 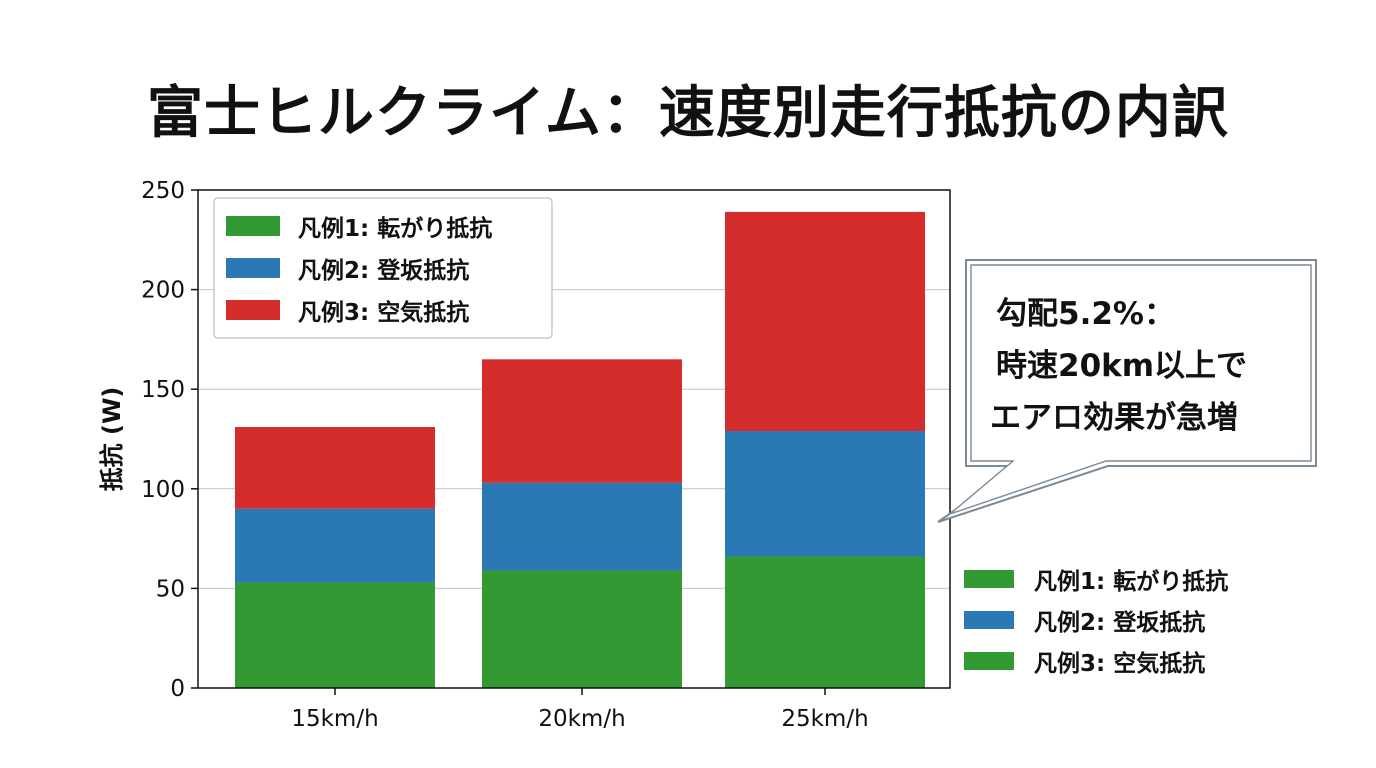 I want to click on secondary-legend-label-1: 凡例1: 転がり抵抗, so click(x=1131, y=581).